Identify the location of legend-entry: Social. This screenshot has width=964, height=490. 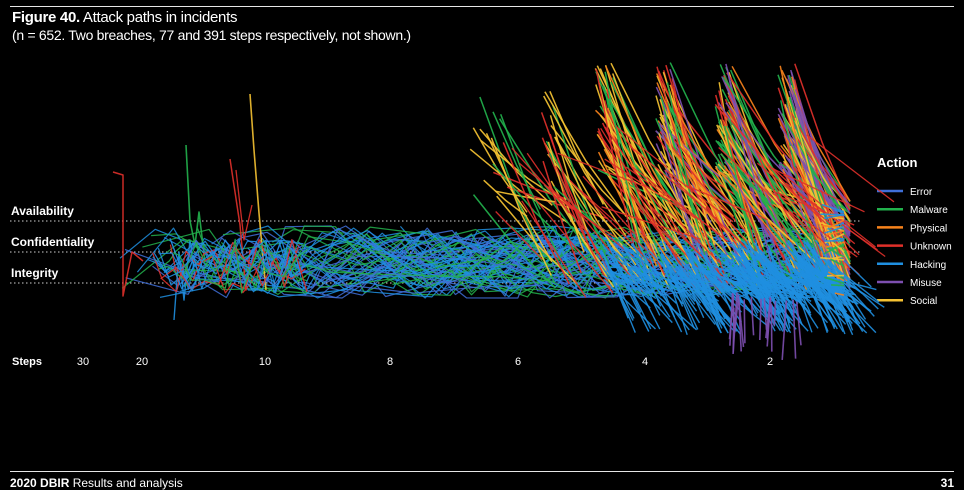
(923, 301).